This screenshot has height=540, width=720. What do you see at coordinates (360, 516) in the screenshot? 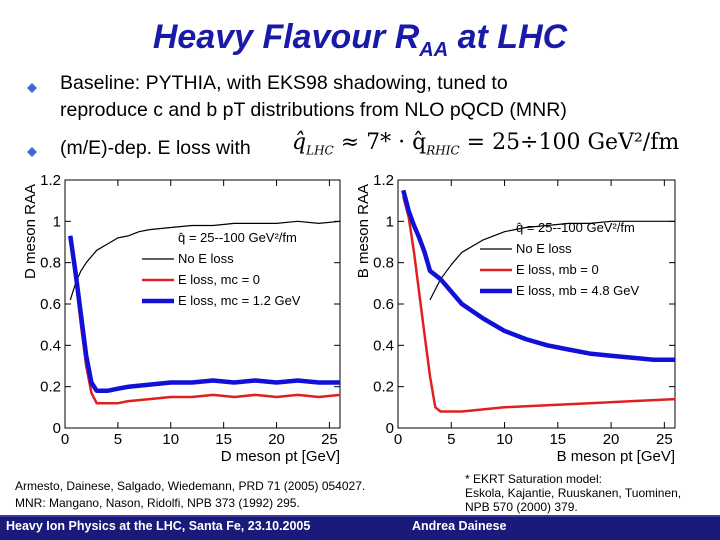
I see `footer-divider` at bounding box center [360, 516].